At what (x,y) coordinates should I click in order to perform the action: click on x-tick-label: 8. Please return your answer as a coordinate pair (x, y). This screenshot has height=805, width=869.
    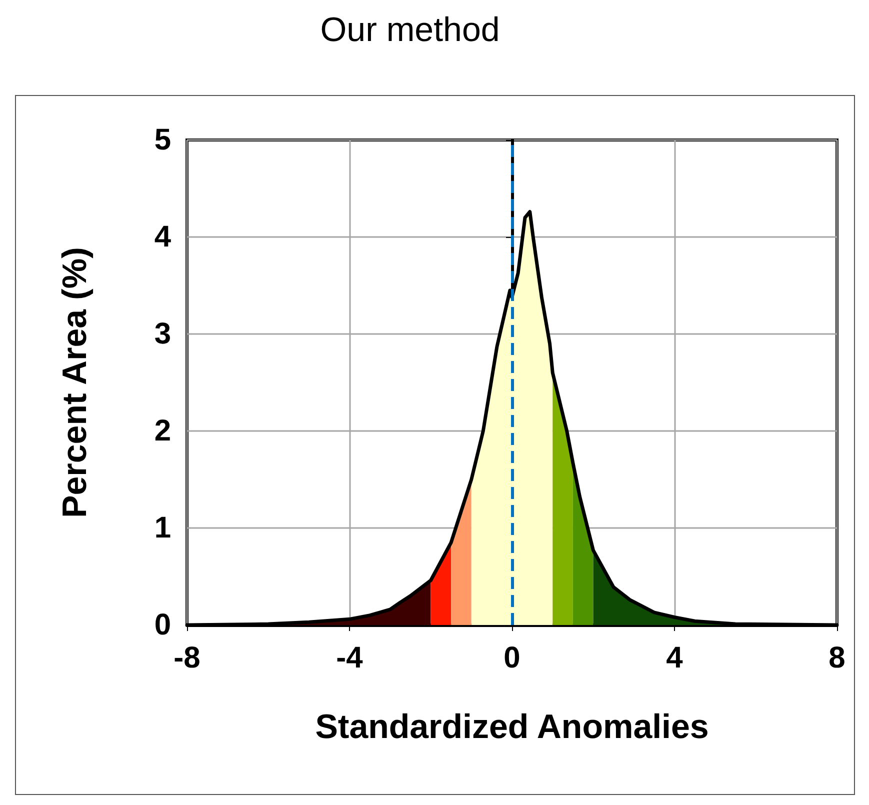
    Looking at the image, I should click on (837, 658).